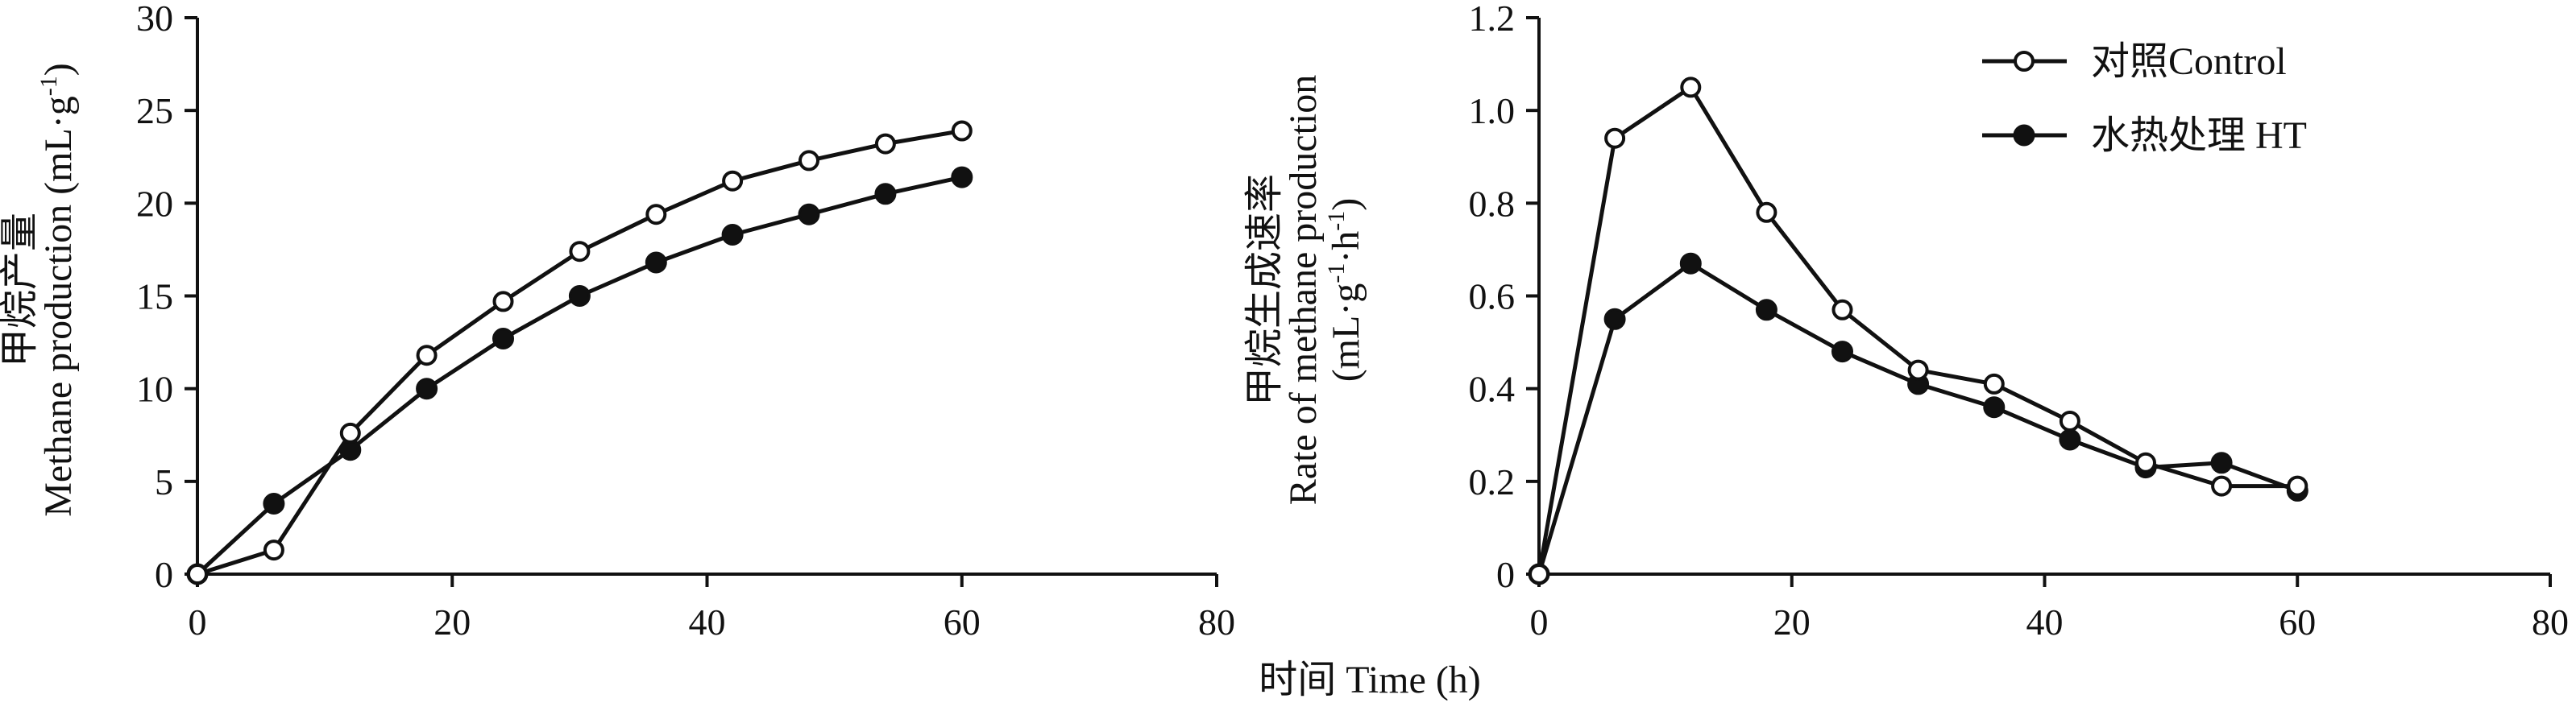 This screenshot has width=2576, height=707. I want to click on left-y-tick-label: 10, so click(154, 390).